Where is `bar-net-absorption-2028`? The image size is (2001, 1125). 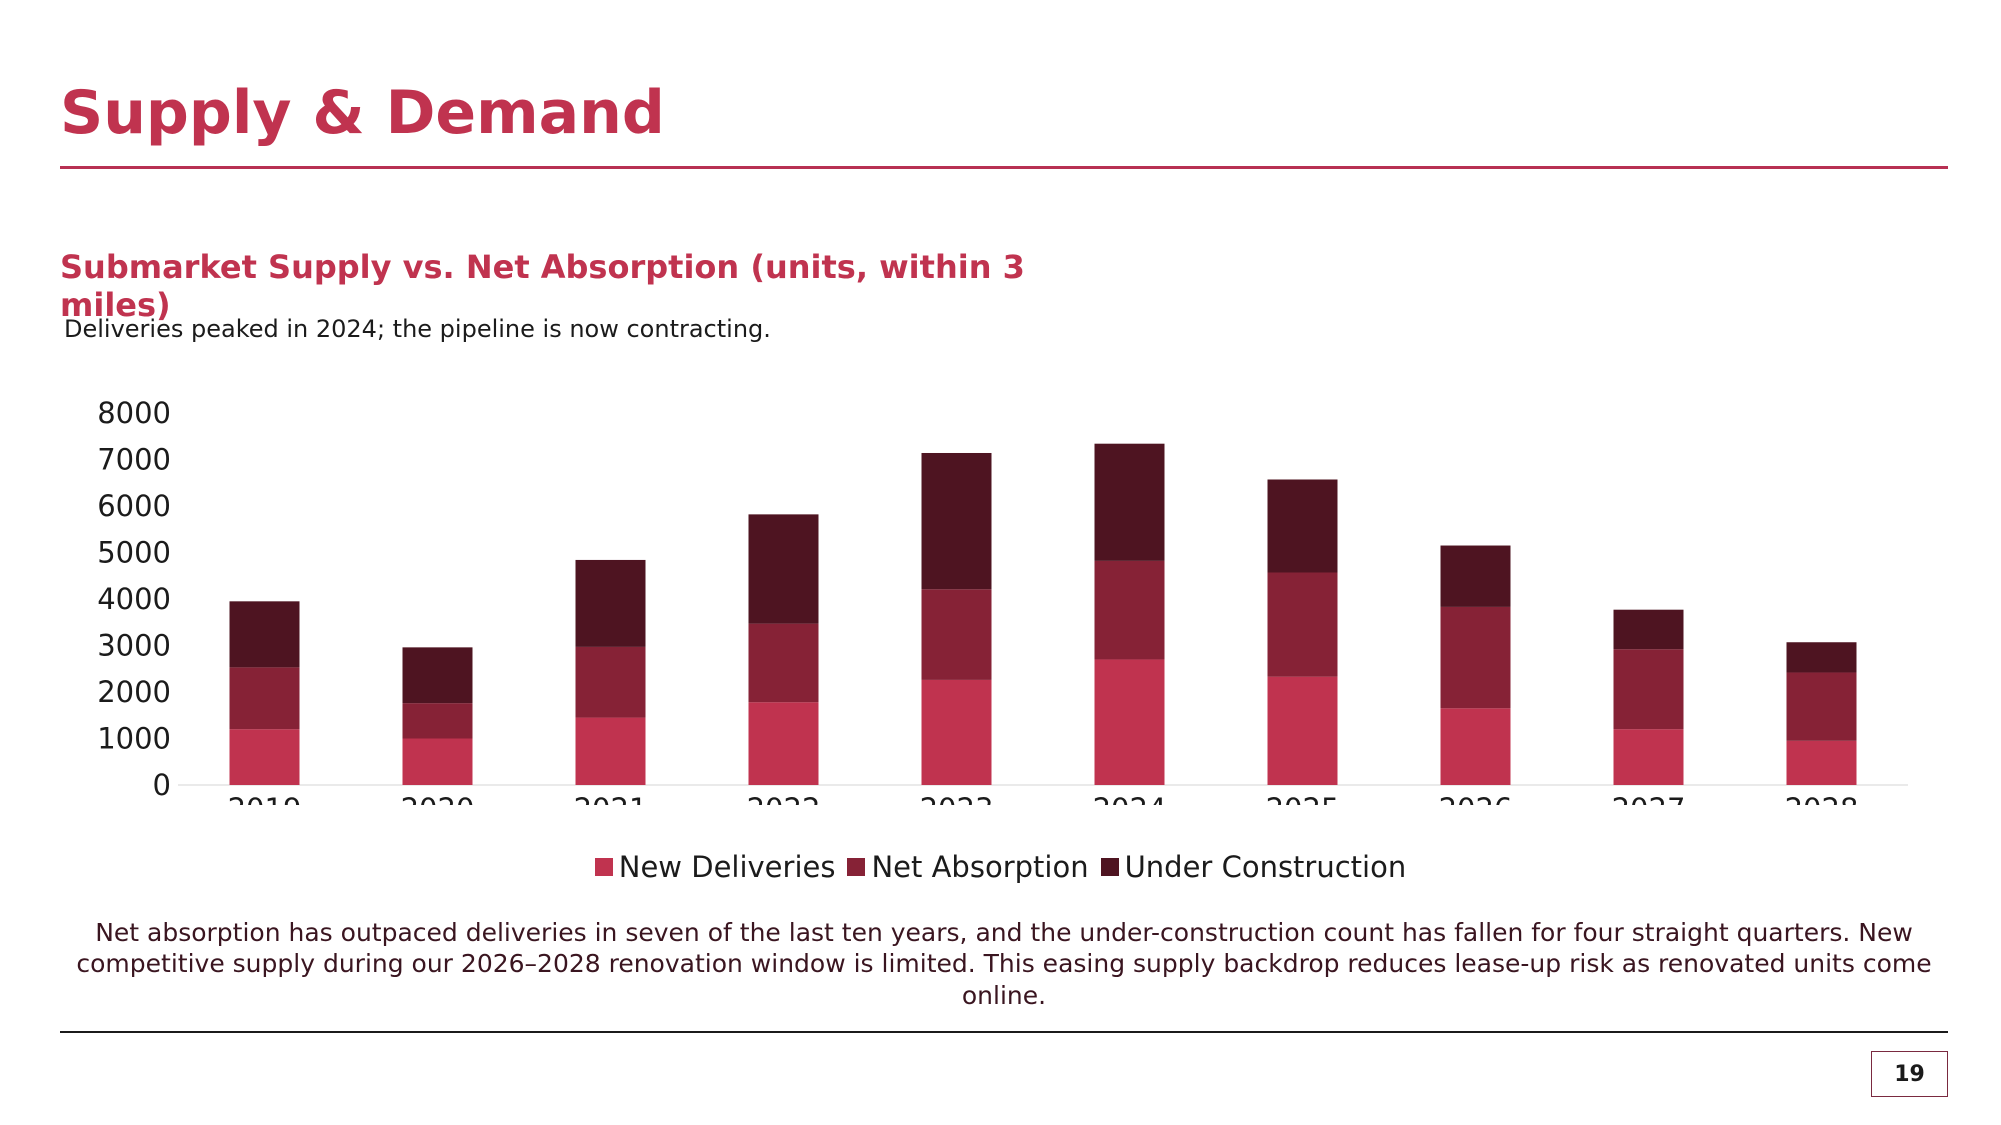
bar-net-absorption-2028 is located at coordinates (1821, 706).